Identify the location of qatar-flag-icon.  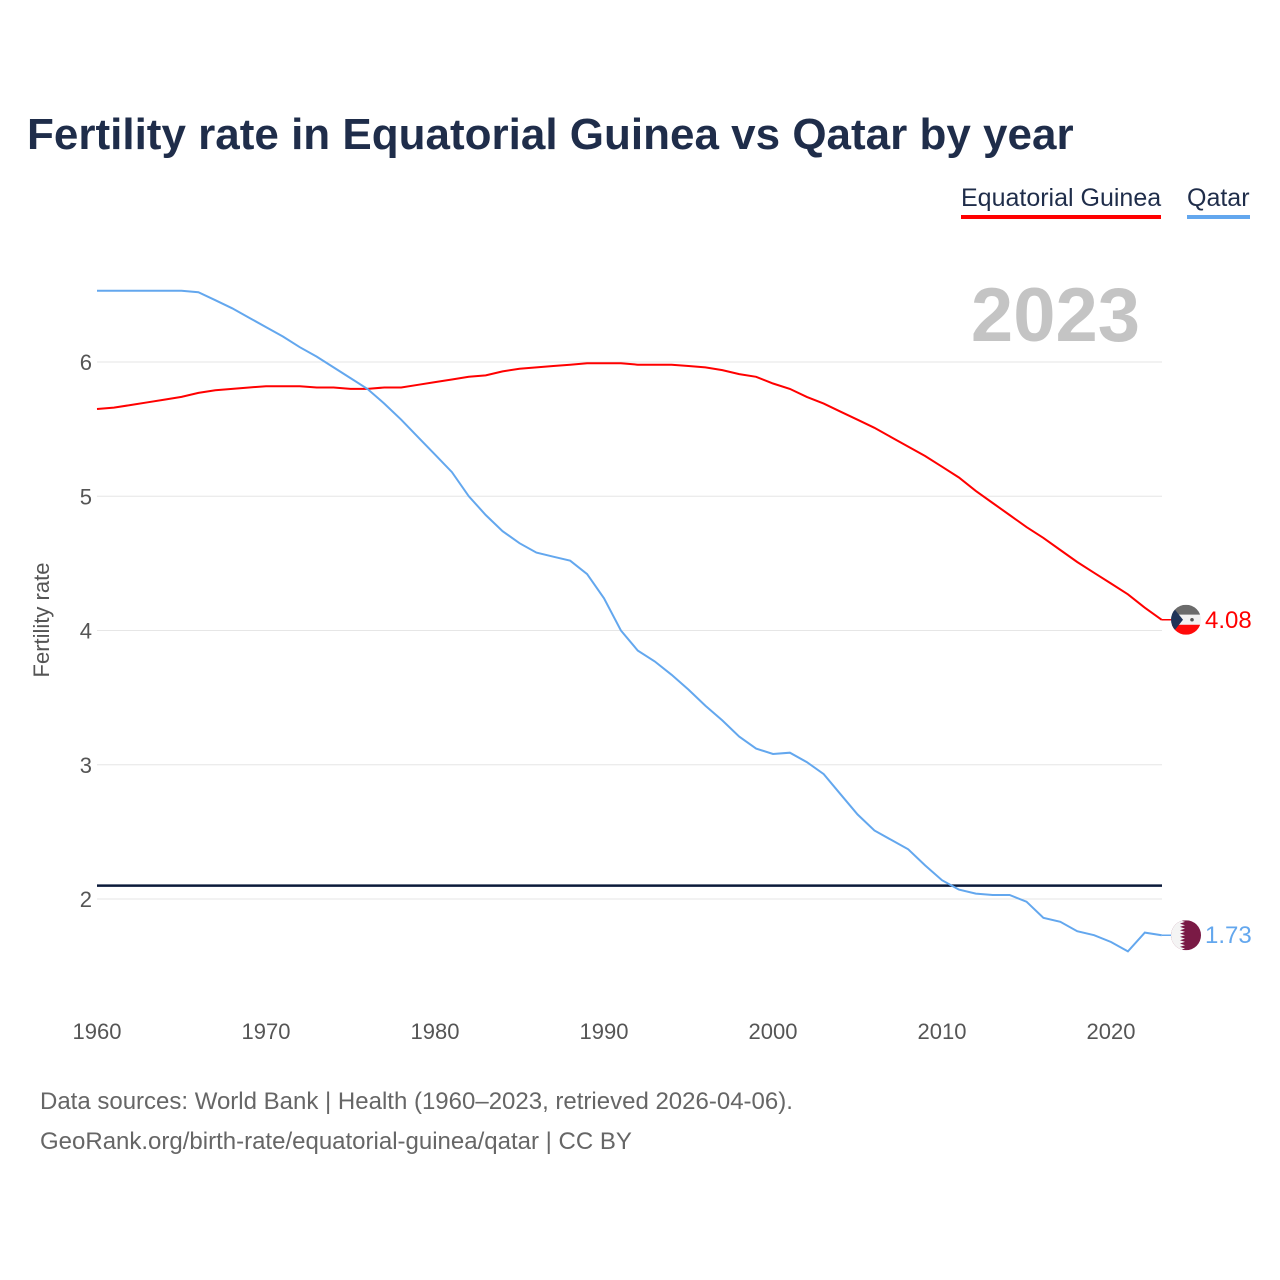
(1186, 935).